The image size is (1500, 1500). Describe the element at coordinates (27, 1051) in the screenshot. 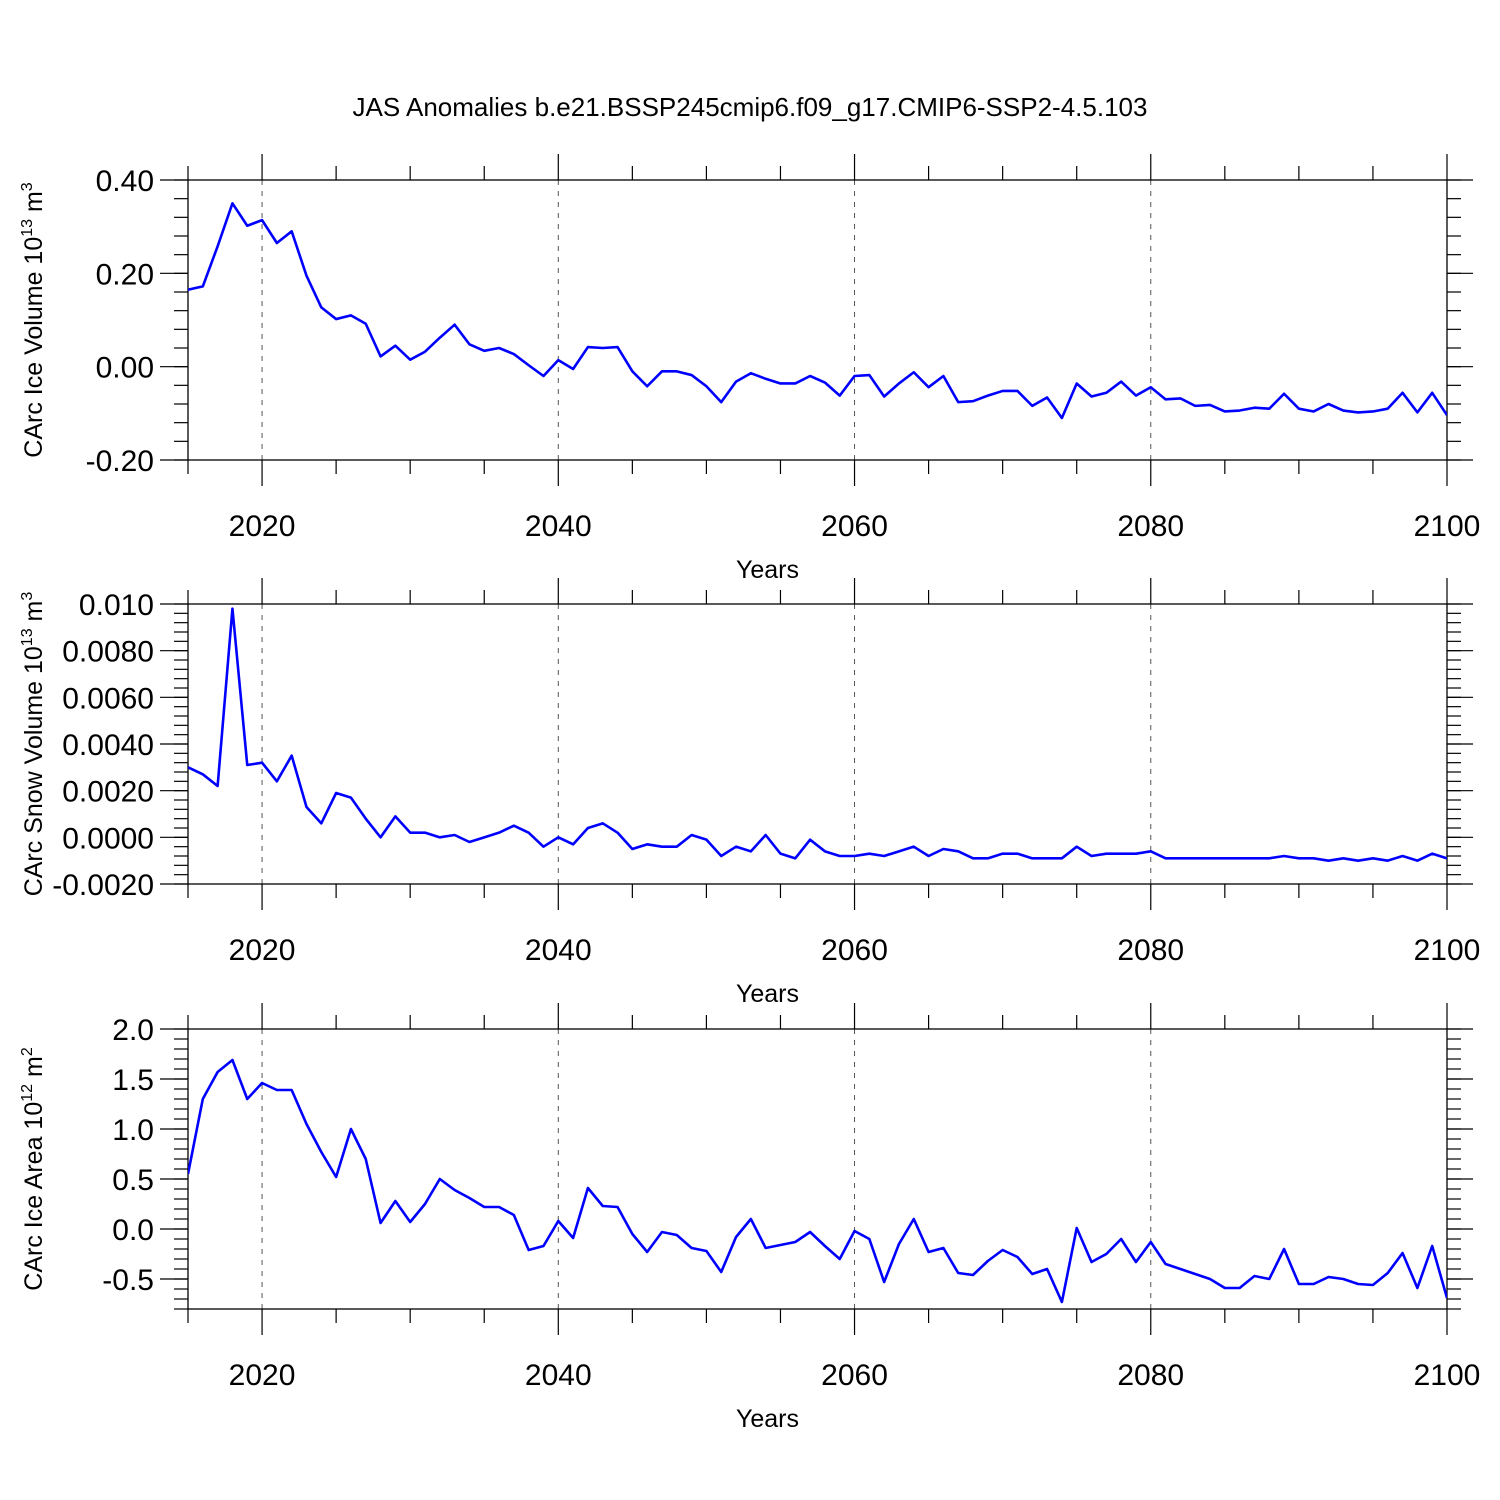

I see `ice-area-ylabel-unit-exponent: 2` at that location.